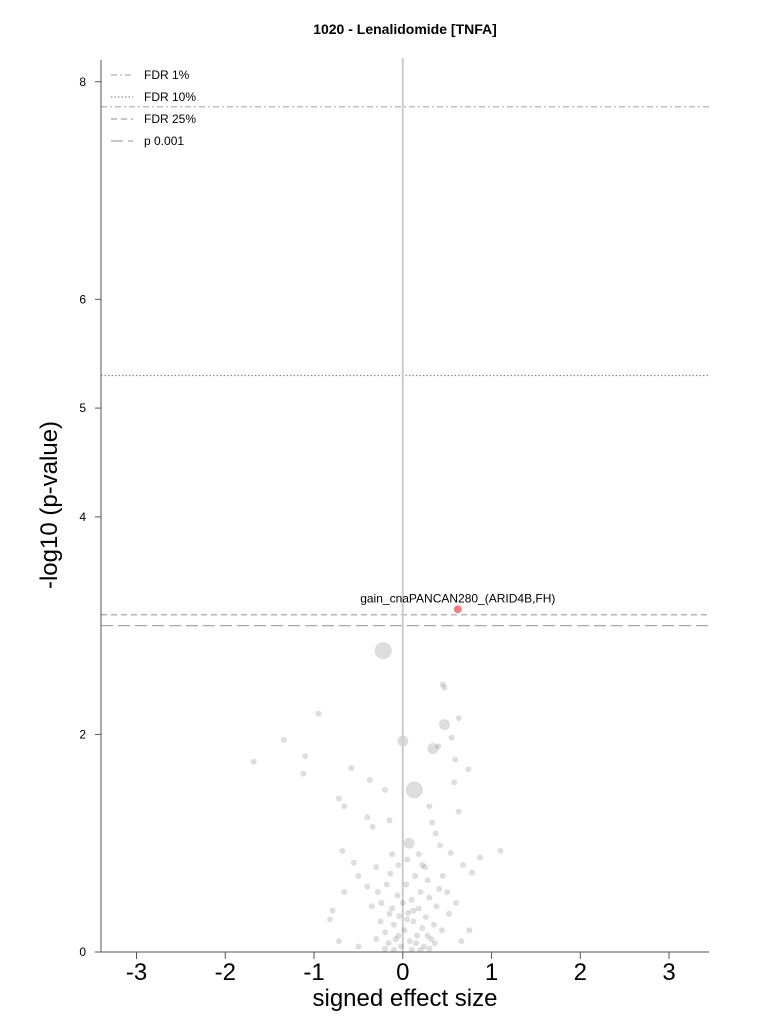  Describe the element at coordinates (457, 598) in the screenshot. I see `highlight-label: gain_cnaPANCAN280_(ARID4B,FH)` at that location.